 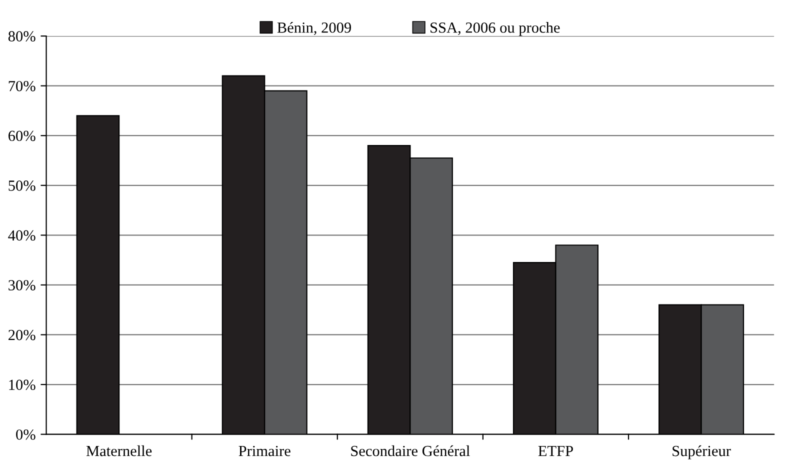 I want to click on x-tick-label: Secondaire Général, so click(x=410, y=450).